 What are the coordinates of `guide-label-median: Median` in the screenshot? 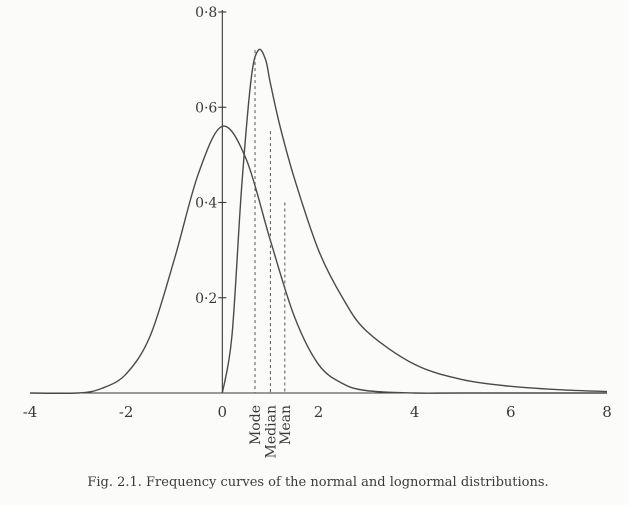 It's located at (271, 431).